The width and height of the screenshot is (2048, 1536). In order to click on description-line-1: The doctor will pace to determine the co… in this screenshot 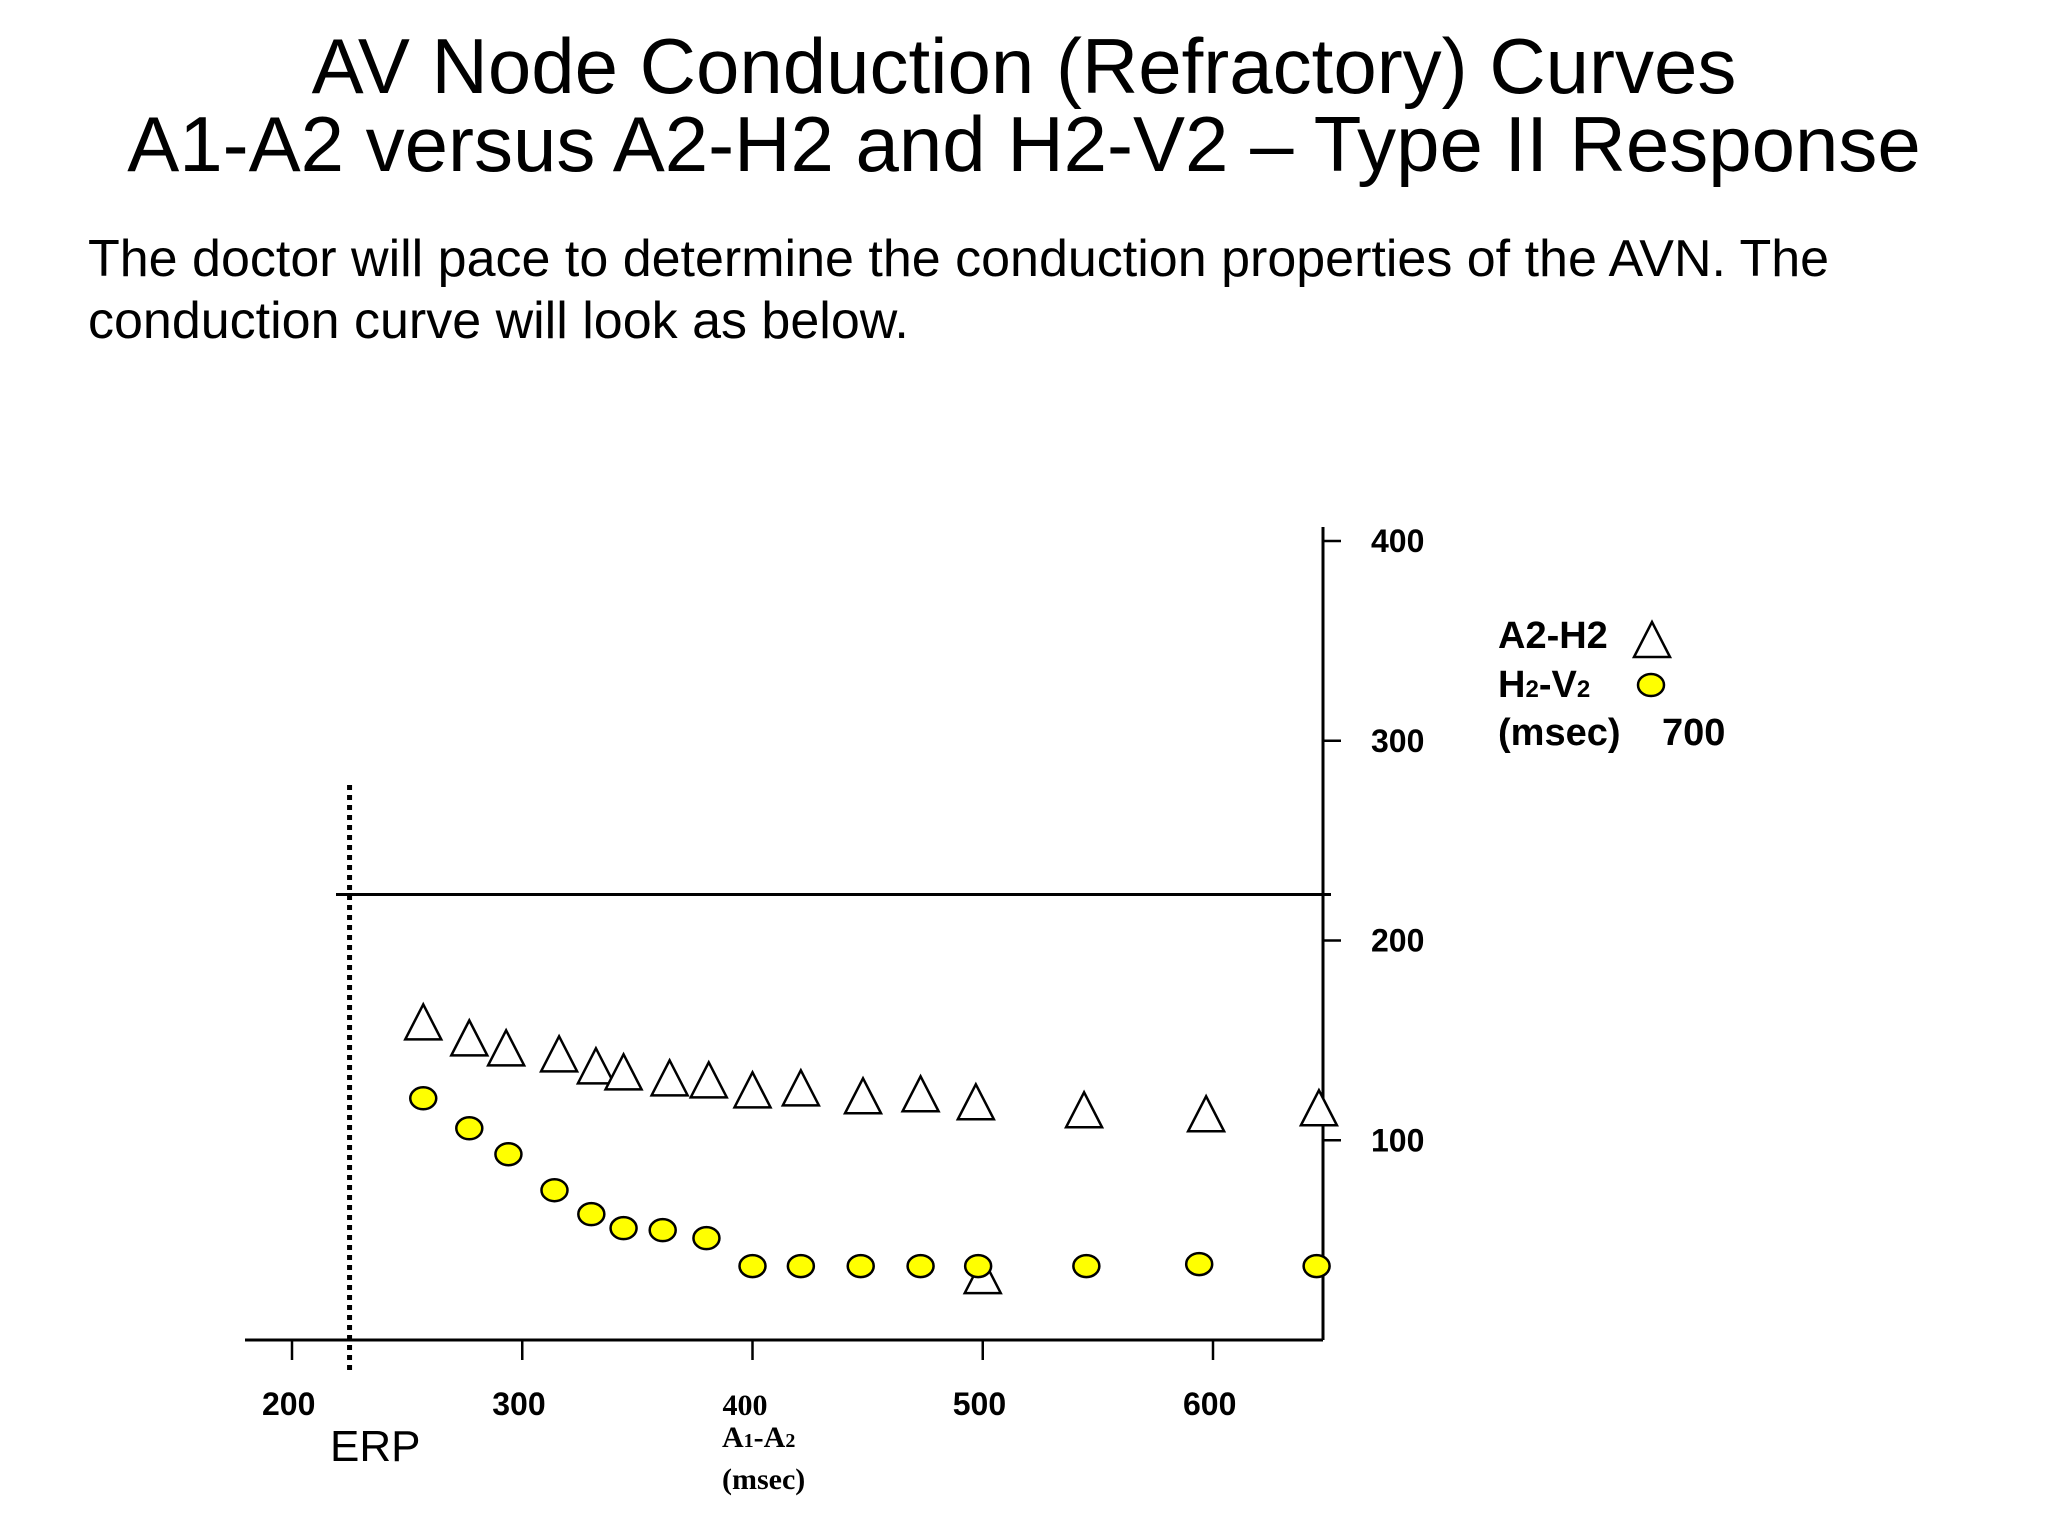, I will do `click(959, 259)`.